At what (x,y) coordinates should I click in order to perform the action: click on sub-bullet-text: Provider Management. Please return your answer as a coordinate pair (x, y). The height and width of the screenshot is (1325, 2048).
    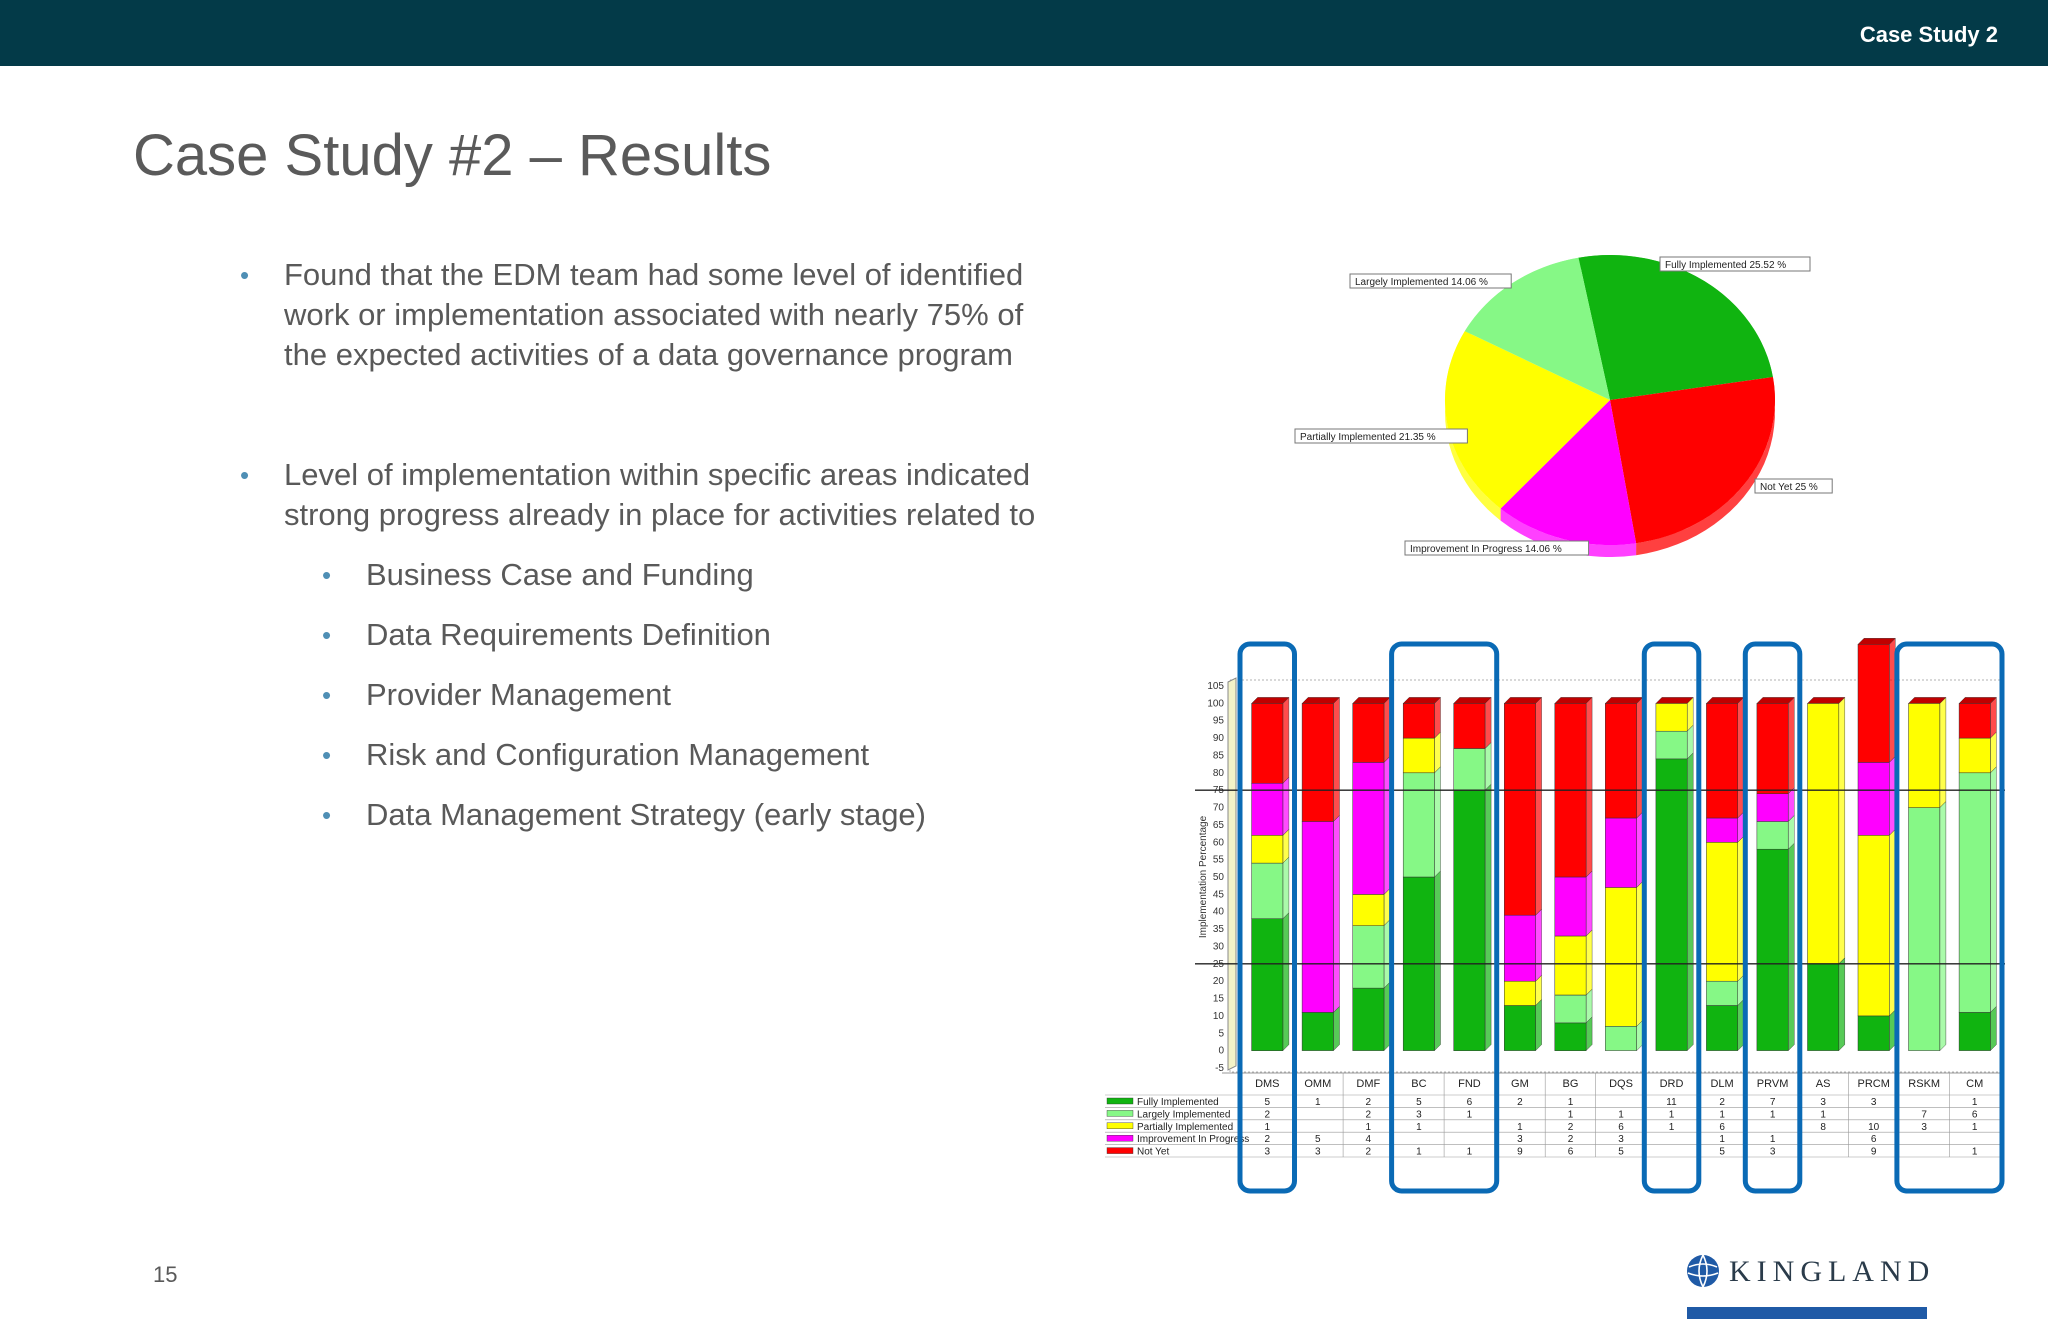
    Looking at the image, I should click on (518, 694).